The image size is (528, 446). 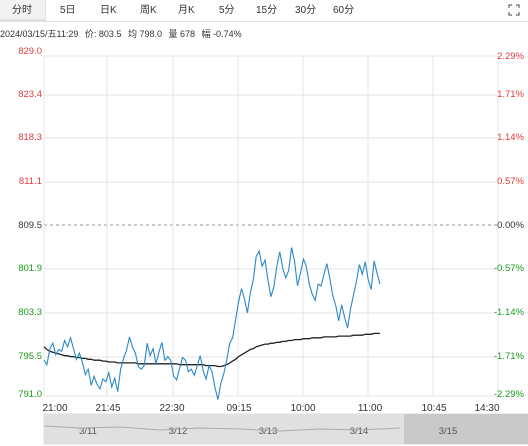 I want to click on quote-volume: 量 678, so click(x=182, y=34).